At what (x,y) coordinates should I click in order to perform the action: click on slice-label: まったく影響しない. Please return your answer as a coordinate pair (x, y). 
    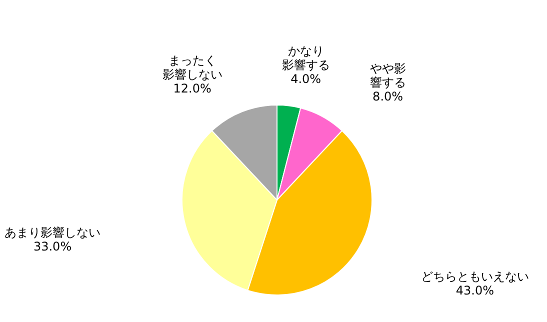
    Looking at the image, I should click on (192, 68).